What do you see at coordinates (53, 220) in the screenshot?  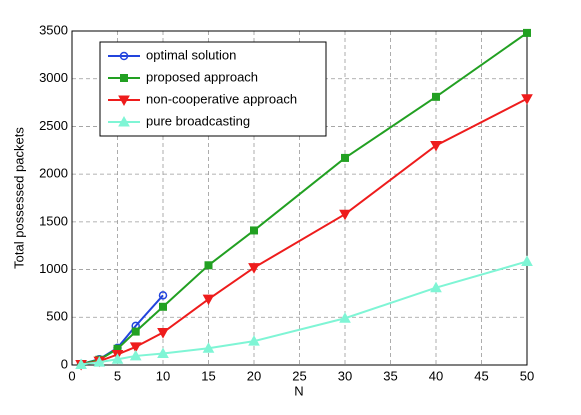 I see `y-tick-label: 1500` at bounding box center [53, 220].